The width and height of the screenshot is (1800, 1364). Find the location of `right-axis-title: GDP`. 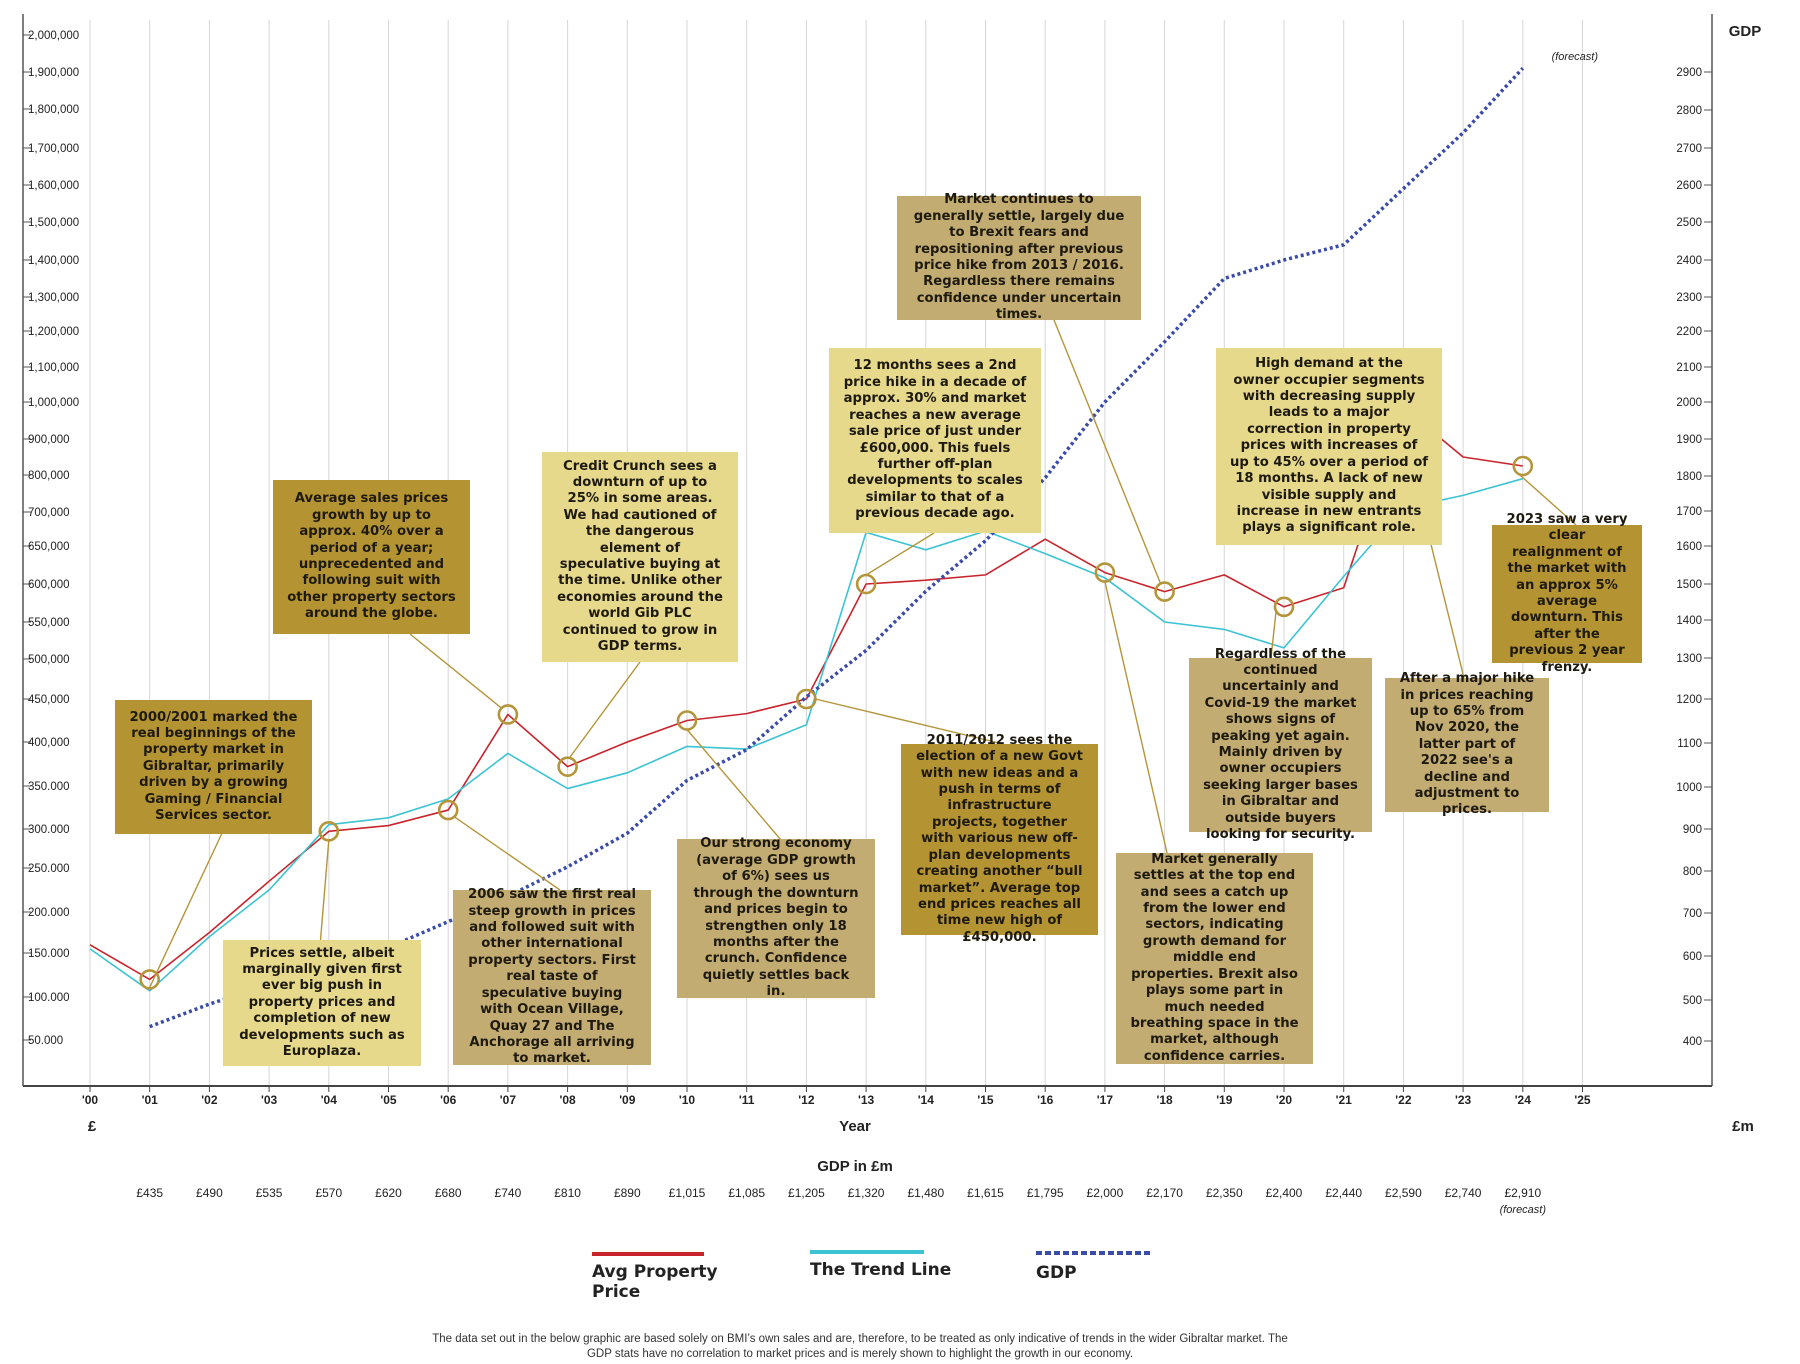

right-axis-title: GDP is located at coordinates (1745, 31).